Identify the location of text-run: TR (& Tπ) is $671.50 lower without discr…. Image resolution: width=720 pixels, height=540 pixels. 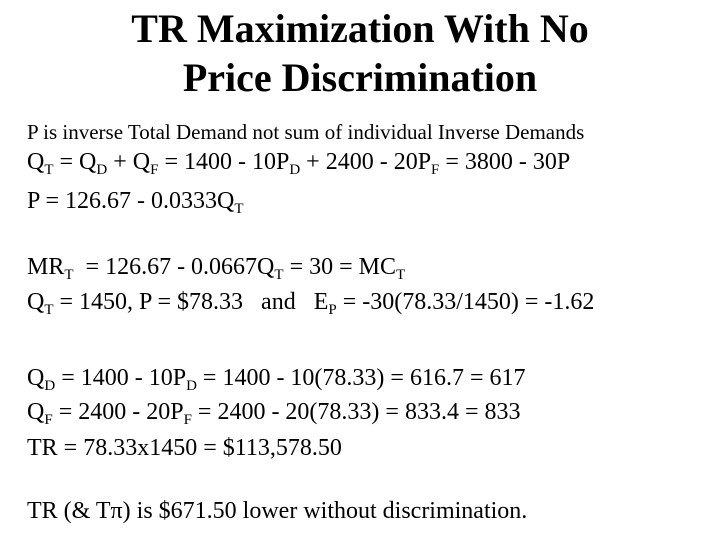
(277, 511).